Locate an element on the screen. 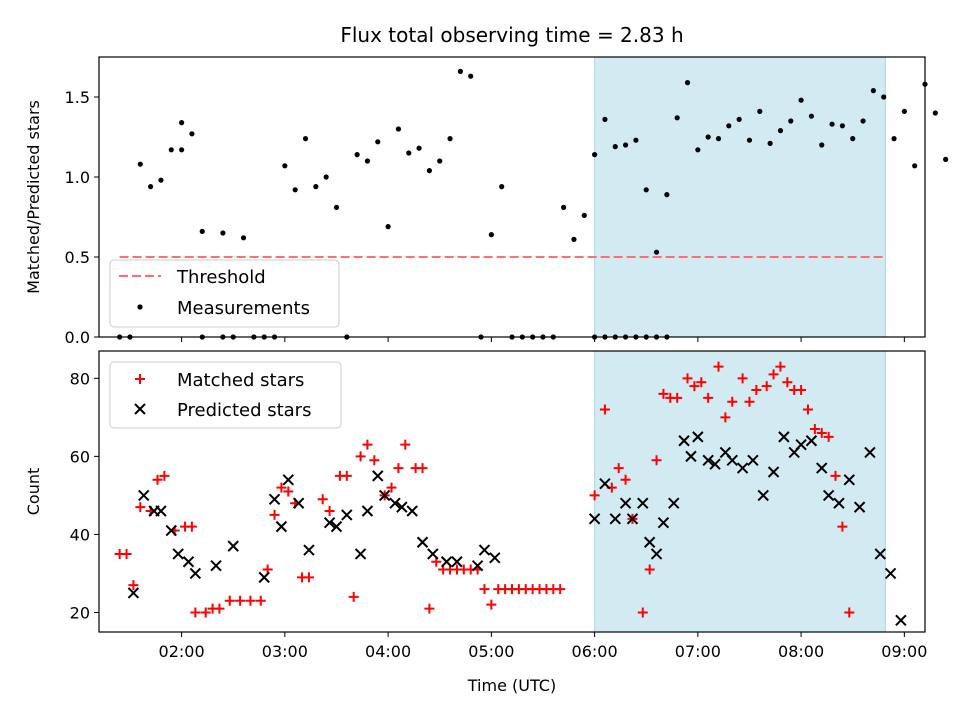  y-tick-label: 20 is located at coordinates (80, 612).